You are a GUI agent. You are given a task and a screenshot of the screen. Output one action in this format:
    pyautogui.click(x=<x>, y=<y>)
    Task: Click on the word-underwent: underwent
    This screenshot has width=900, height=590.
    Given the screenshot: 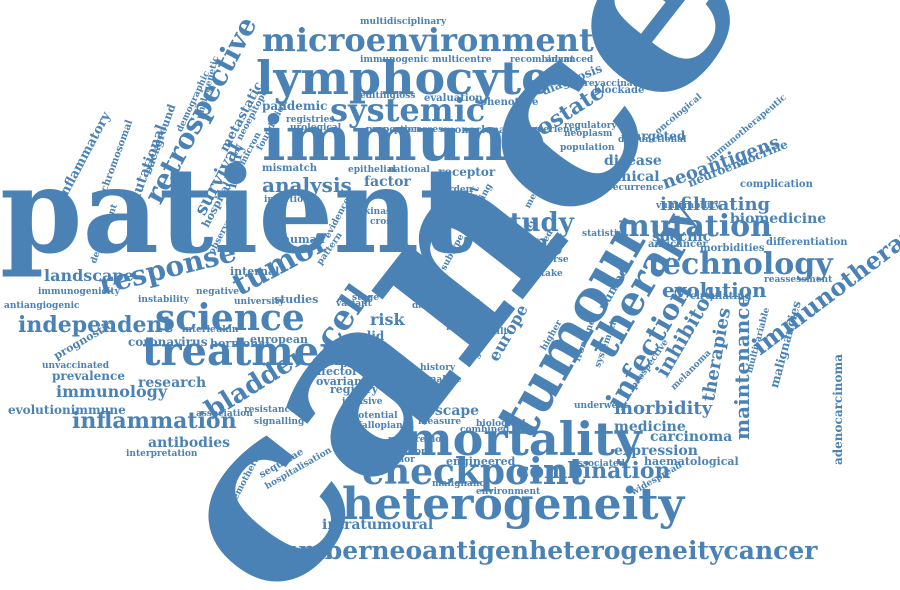 What is the action you would take?
    pyautogui.click(x=601, y=406)
    